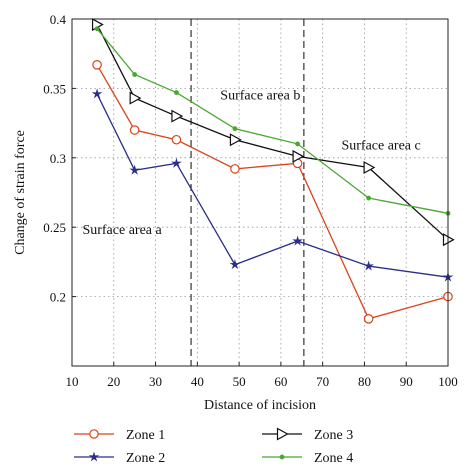 This screenshot has width=474, height=475. I want to click on x-tick-label: 10, so click(72, 381).